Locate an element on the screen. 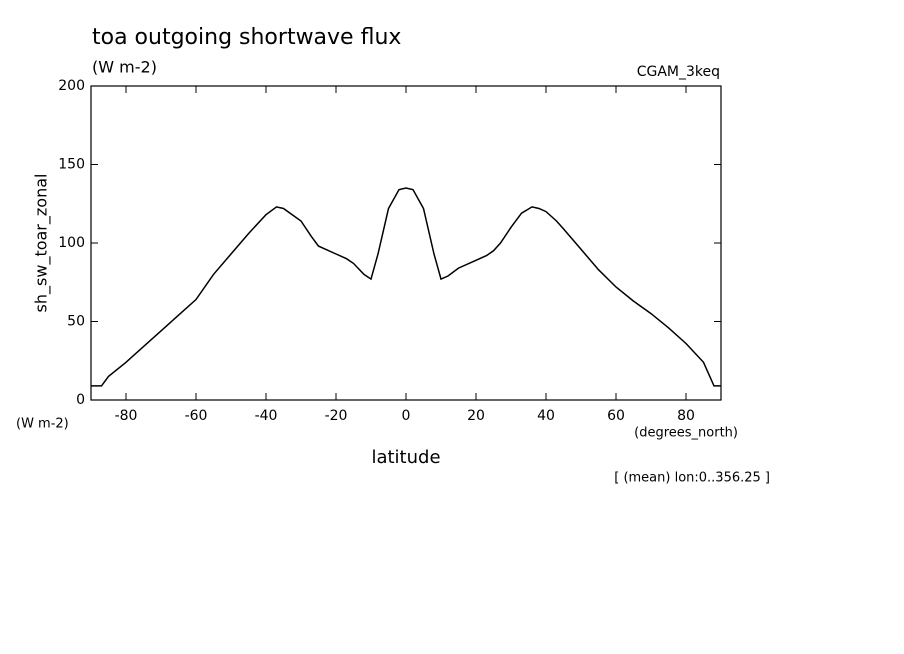  footnote: [ (mean) lon:0..356.25 ] is located at coordinates (692, 478).